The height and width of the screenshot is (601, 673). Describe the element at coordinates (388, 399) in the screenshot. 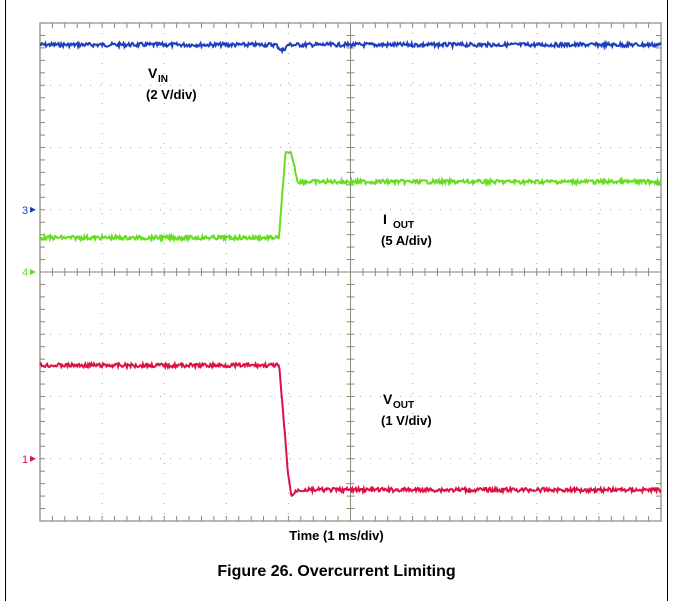

I see `trace-label-vout: V` at that location.